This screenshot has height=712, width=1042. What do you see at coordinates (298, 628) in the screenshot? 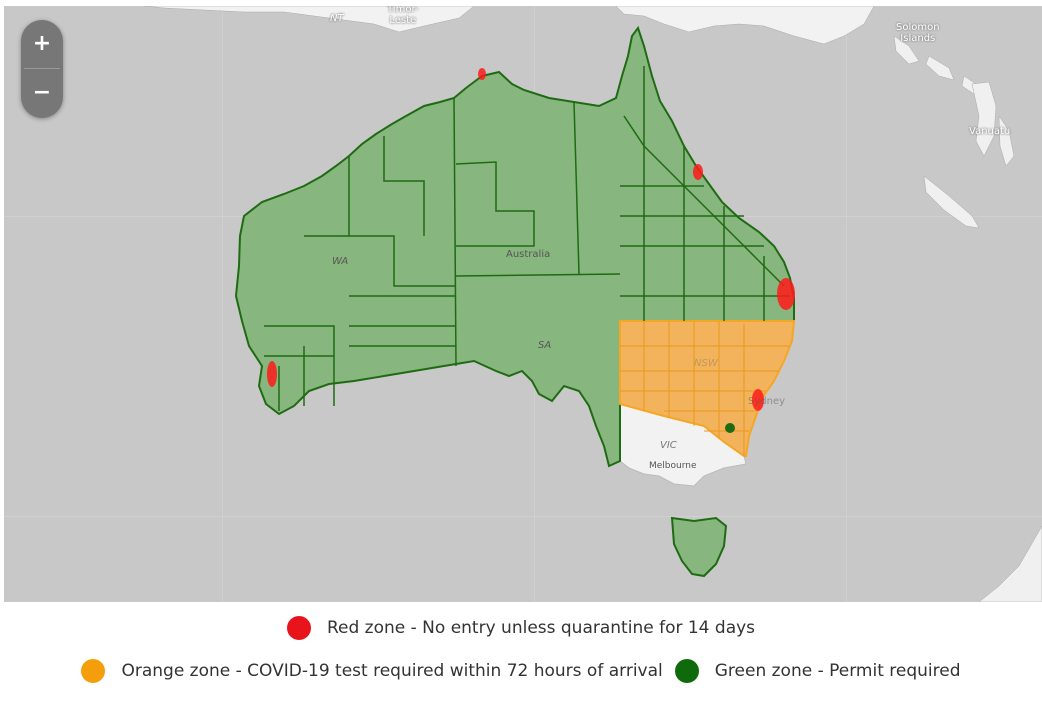
I see `red-dot-icon` at bounding box center [298, 628].